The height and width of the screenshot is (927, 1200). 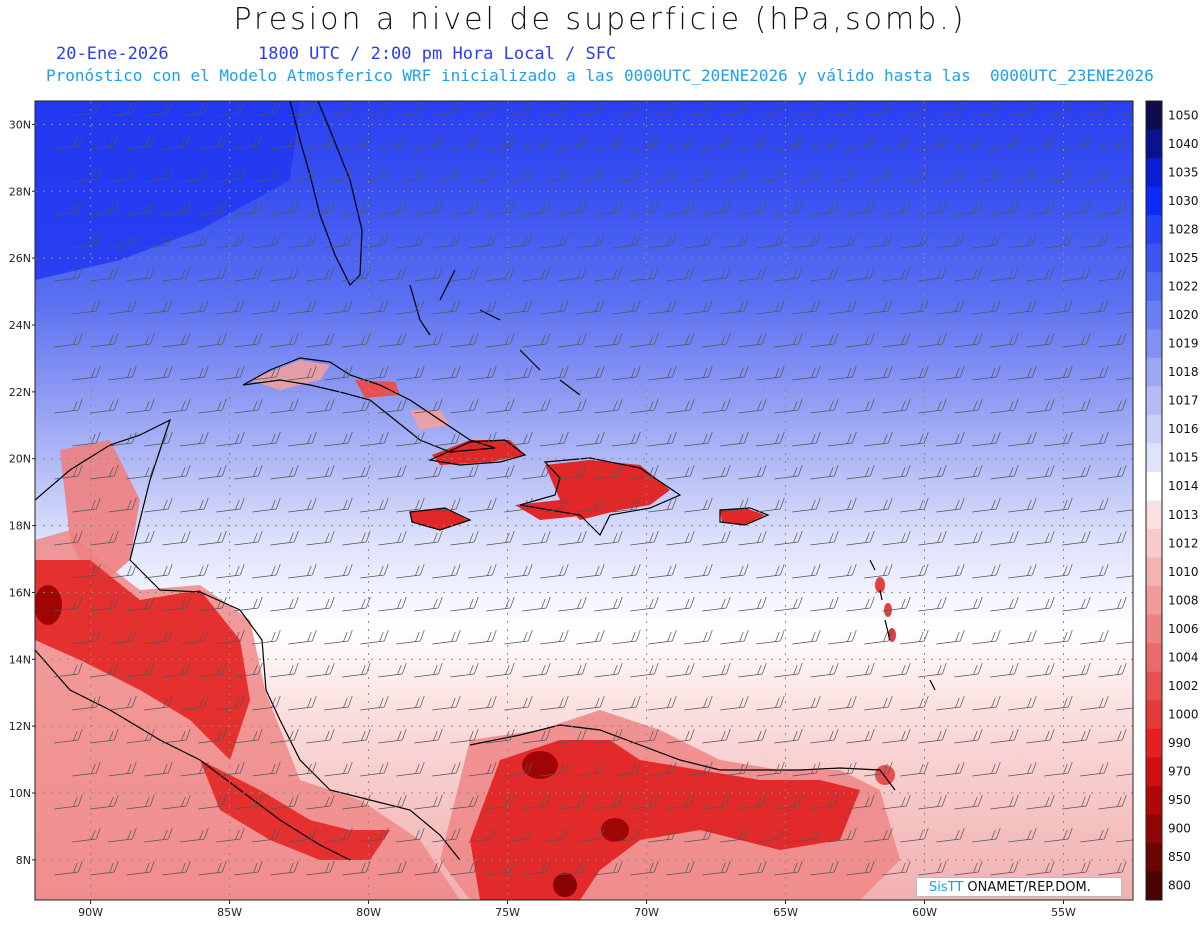 I want to click on colorbar-label: 1030, so click(x=1183, y=201).